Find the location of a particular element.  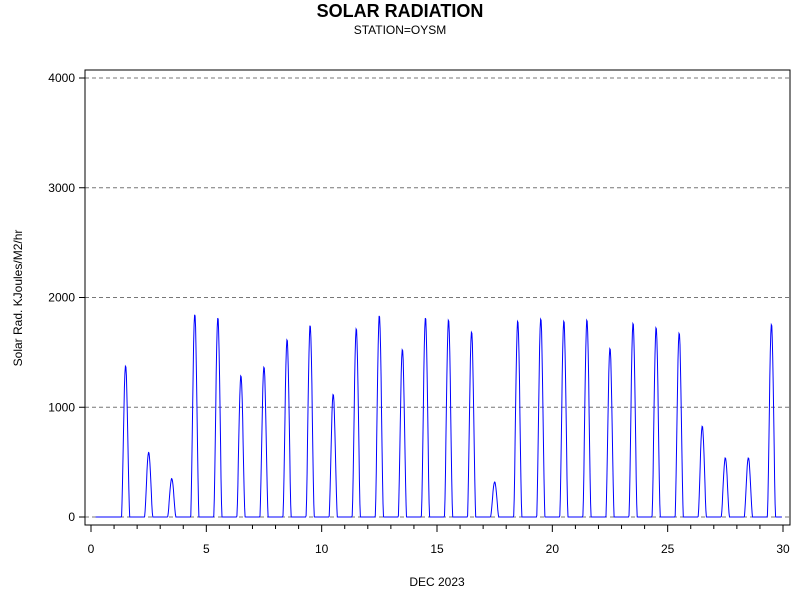

y-axis-label: Solar Rad. KJoules/M2/hr is located at coordinates (18, 298).